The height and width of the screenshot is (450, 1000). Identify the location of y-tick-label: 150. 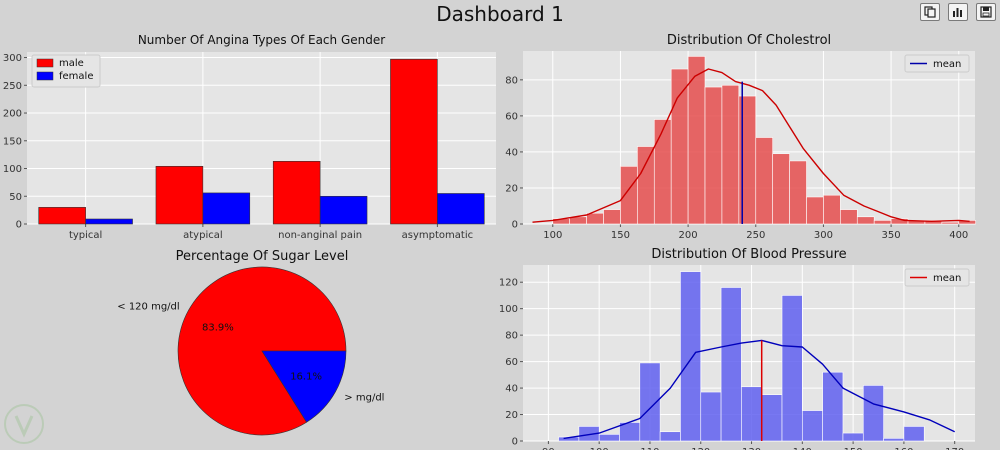
(12, 141).